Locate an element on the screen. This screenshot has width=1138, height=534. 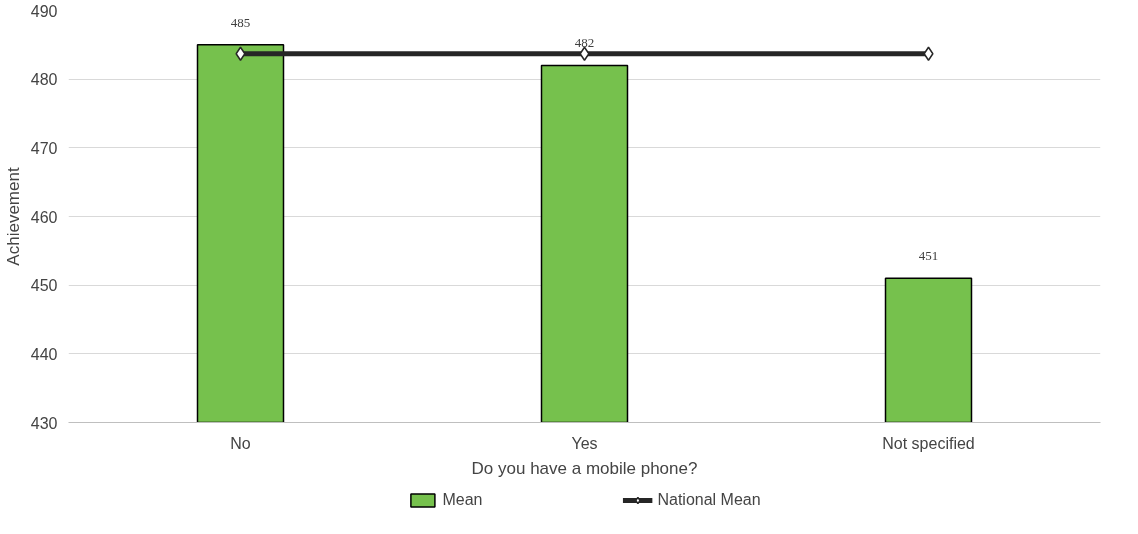
x-tick-label: Yes is located at coordinates (584, 443).